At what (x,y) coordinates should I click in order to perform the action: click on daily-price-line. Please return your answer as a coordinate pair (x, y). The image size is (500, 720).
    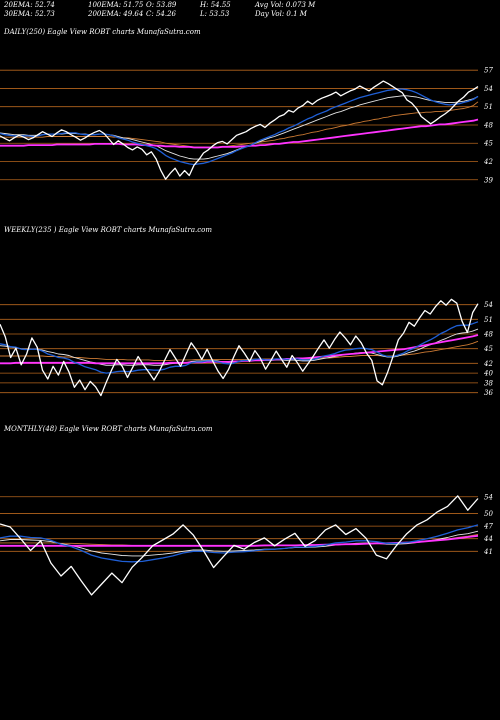
    Looking at the image, I should click on (239, 130).